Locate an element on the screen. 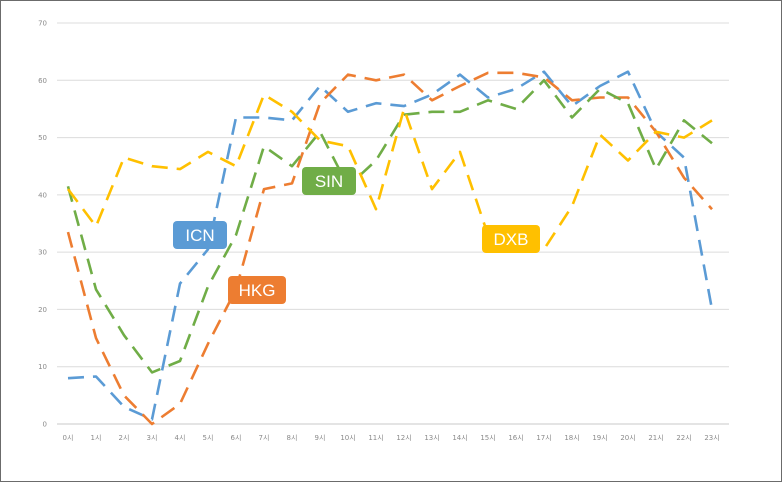 Image resolution: width=782 pixels, height=482 pixels. x-tick-label: 12시 is located at coordinates (403, 438).